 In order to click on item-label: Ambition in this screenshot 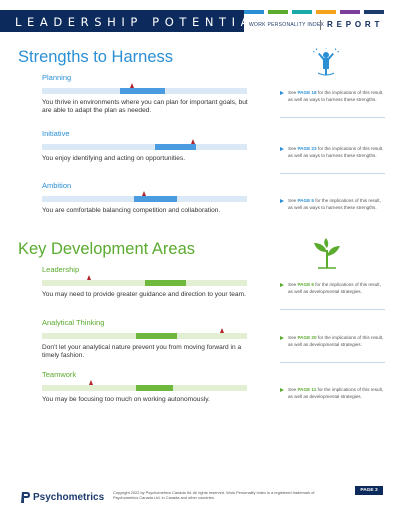, I will do `click(57, 185)`.